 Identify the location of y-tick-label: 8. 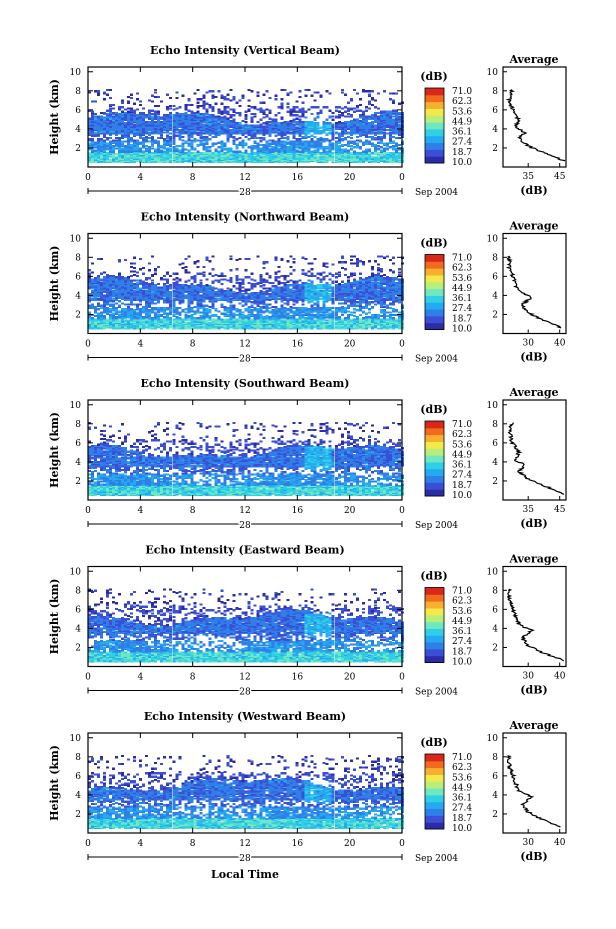
(78, 92).